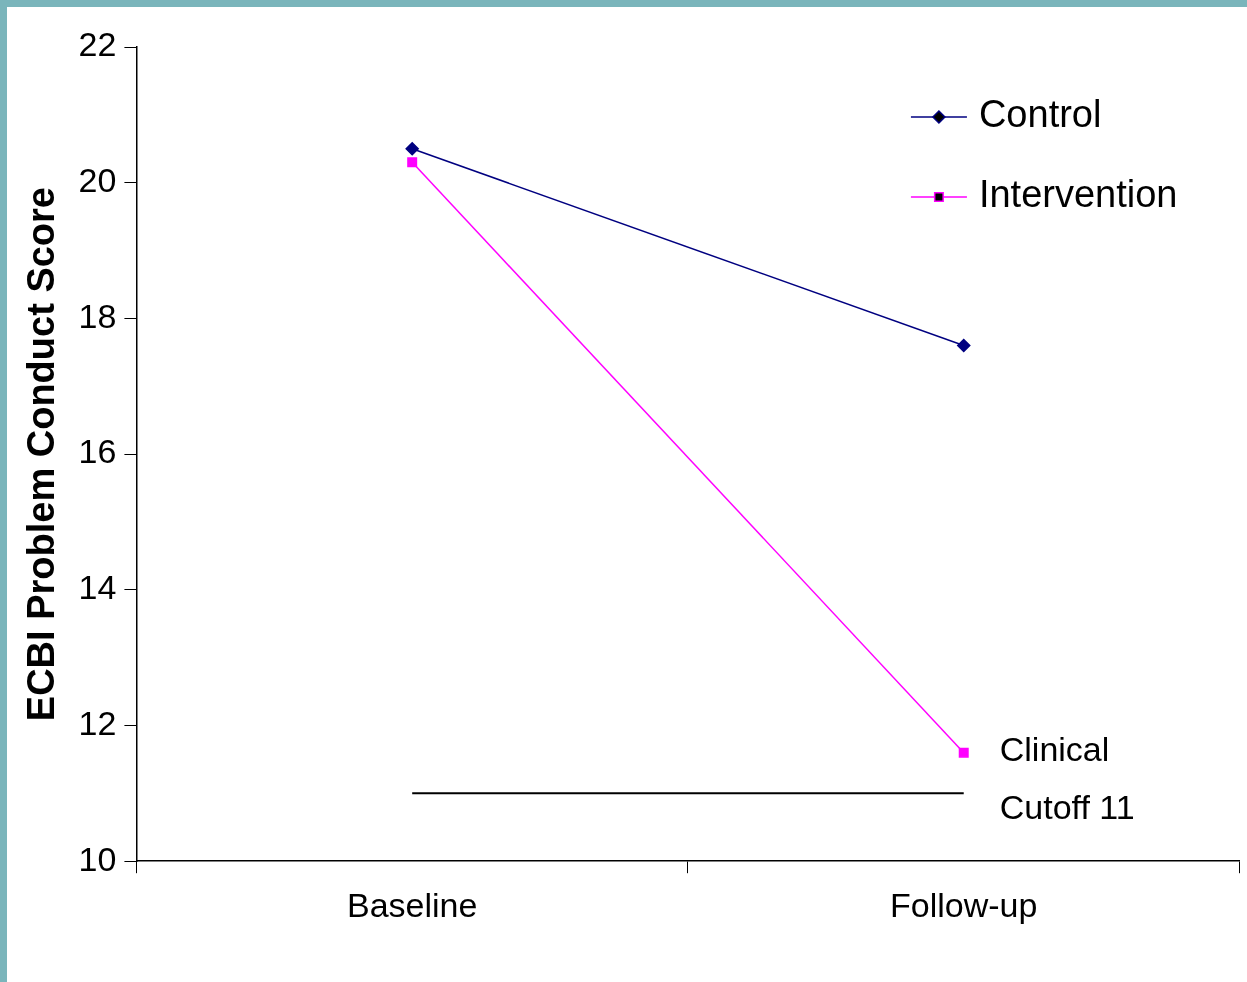 The image size is (1247, 982). Describe the element at coordinates (97, 451) in the screenshot. I see `y-tick-label: 16` at that location.